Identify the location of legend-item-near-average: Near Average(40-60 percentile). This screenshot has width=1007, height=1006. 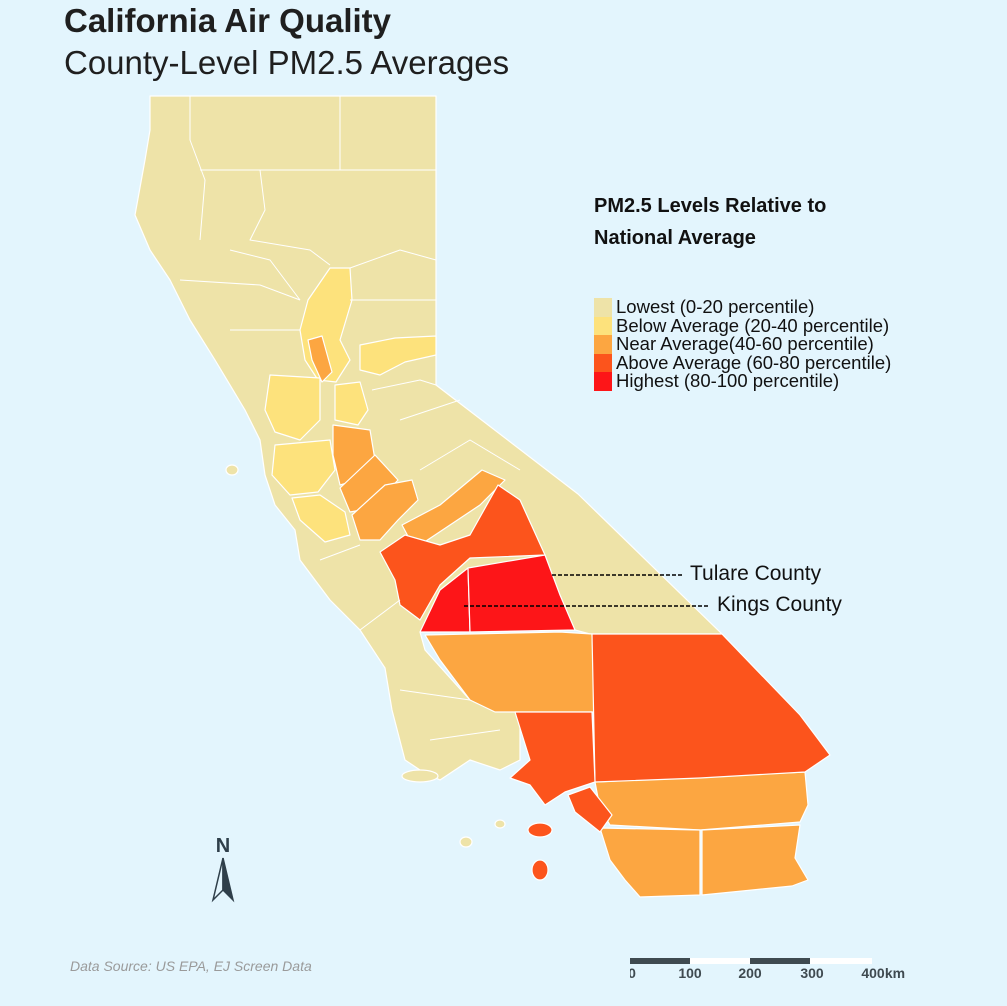
(742, 344).